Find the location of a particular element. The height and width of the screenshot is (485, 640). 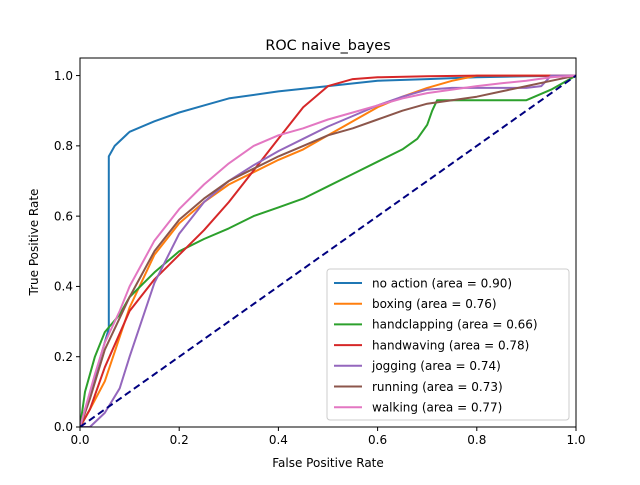

legend-label-4: handwaving (area = 0.78) is located at coordinates (450, 345).